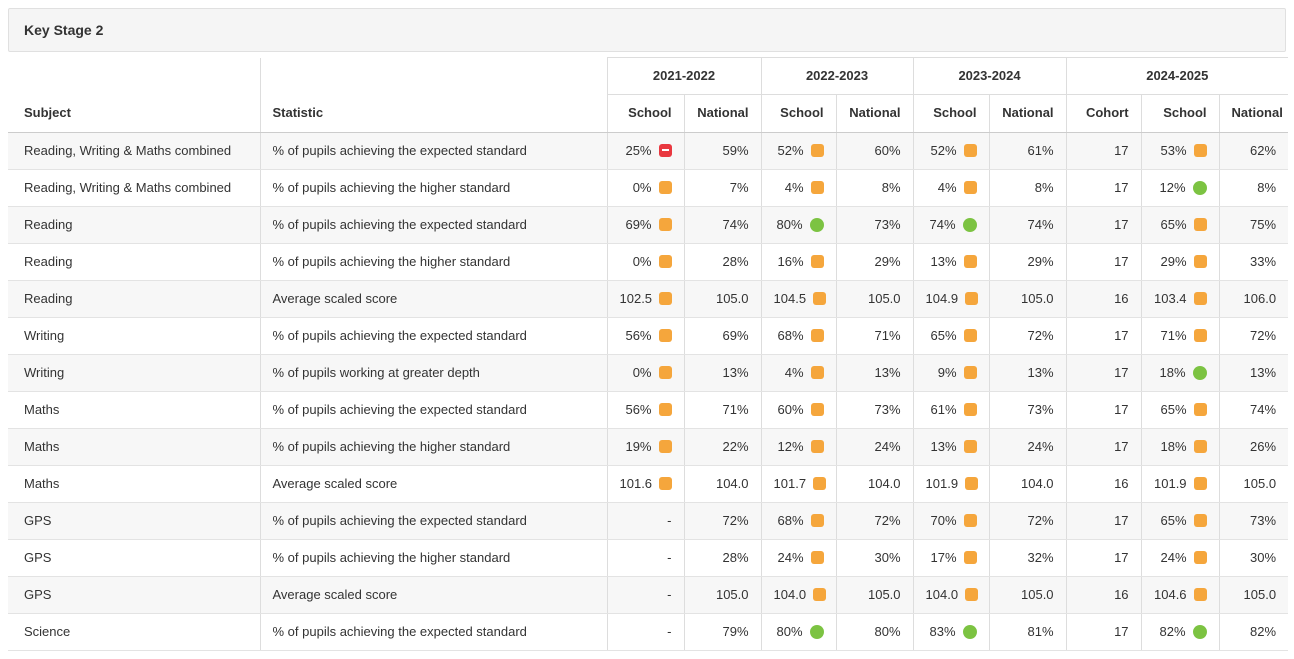 This screenshot has width=1294, height=659. I want to click on value-cell: 102.5, so click(645, 299).